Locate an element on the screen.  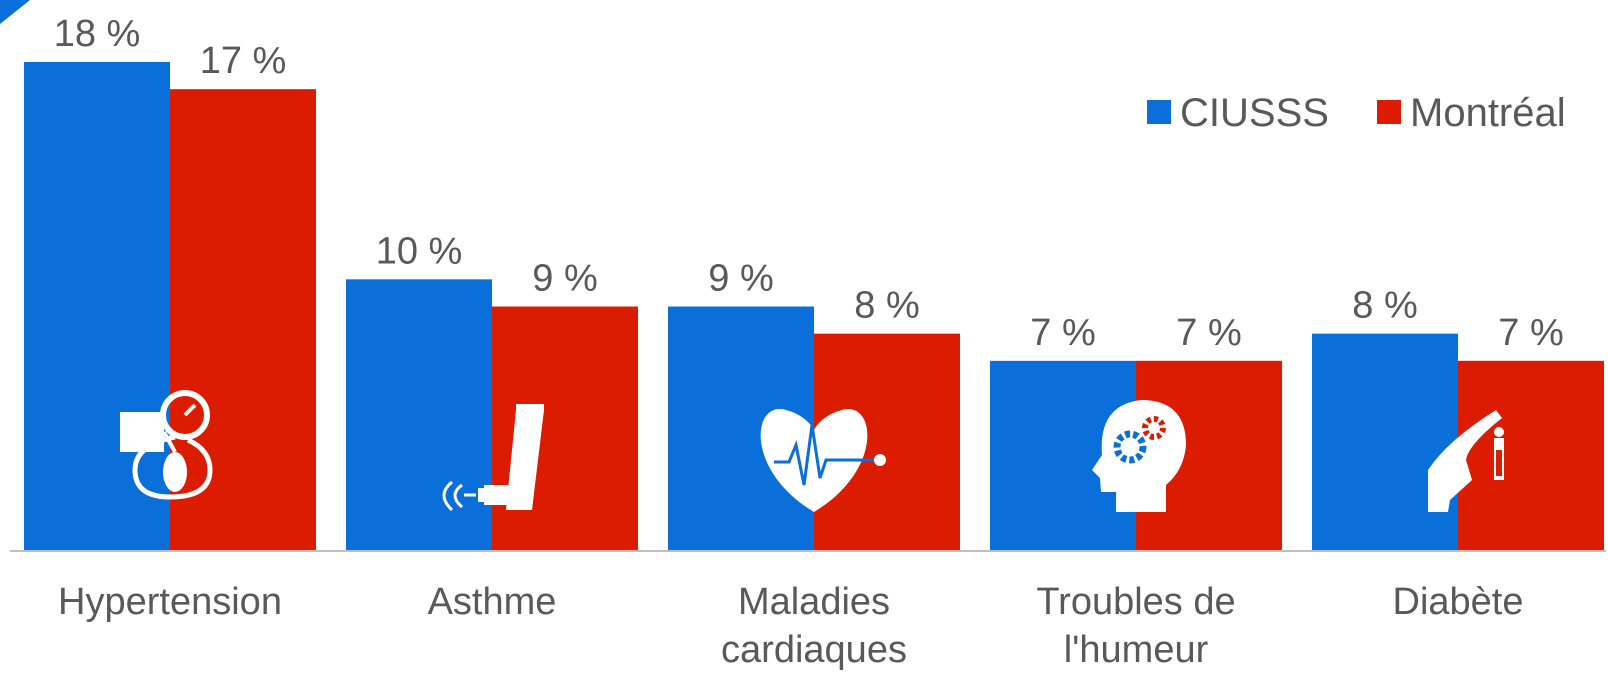
brain-gears-icon is located at coordinates (1139, 456).